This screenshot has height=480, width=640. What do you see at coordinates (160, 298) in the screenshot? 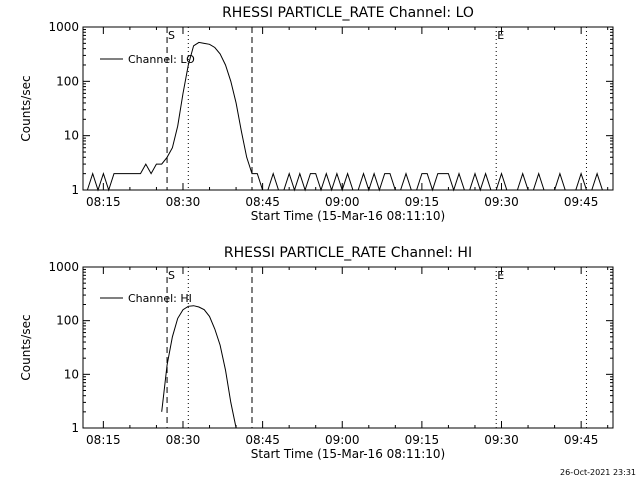
I see `legend-label: Channel: HI` at bounding box center [160, 298].